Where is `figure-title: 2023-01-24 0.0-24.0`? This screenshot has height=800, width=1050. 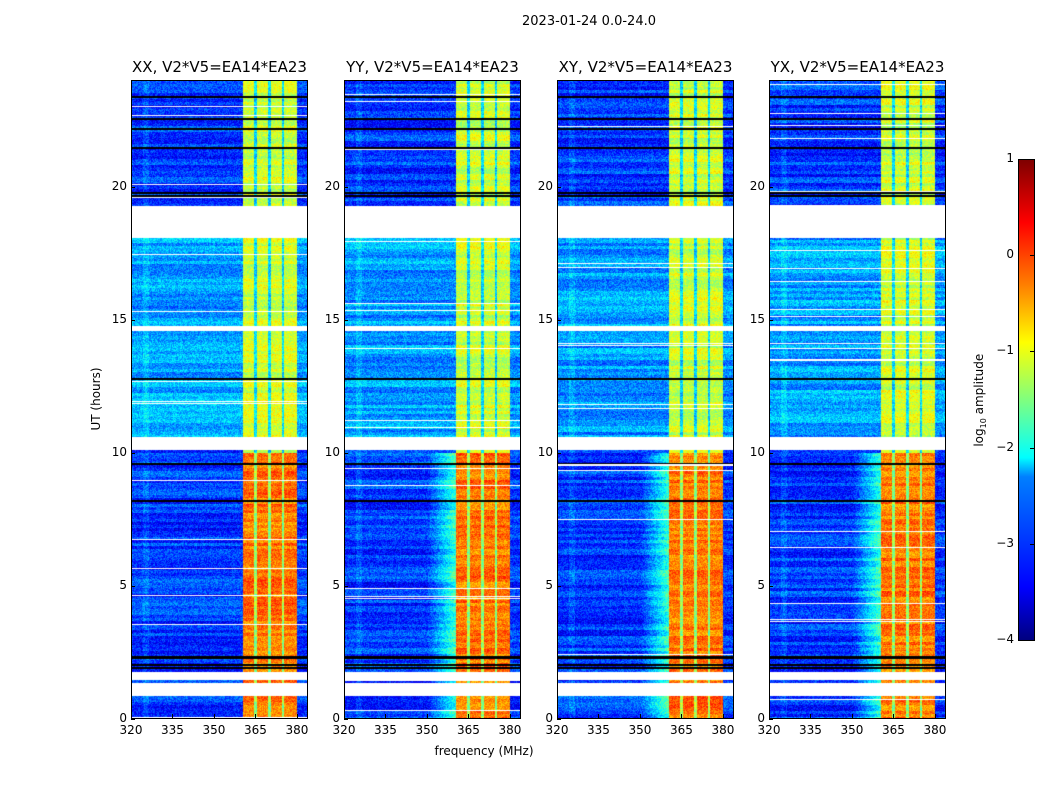 figure-title: 2023-01-24 0.0-24.0 is located at coordinates (589, 21).